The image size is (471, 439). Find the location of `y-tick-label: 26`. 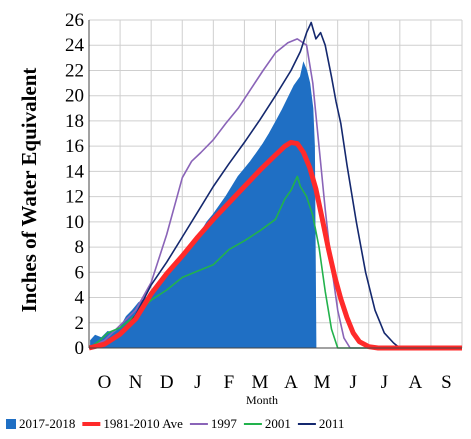

y-tick-label: 26 is located at coordinates (74, 20).